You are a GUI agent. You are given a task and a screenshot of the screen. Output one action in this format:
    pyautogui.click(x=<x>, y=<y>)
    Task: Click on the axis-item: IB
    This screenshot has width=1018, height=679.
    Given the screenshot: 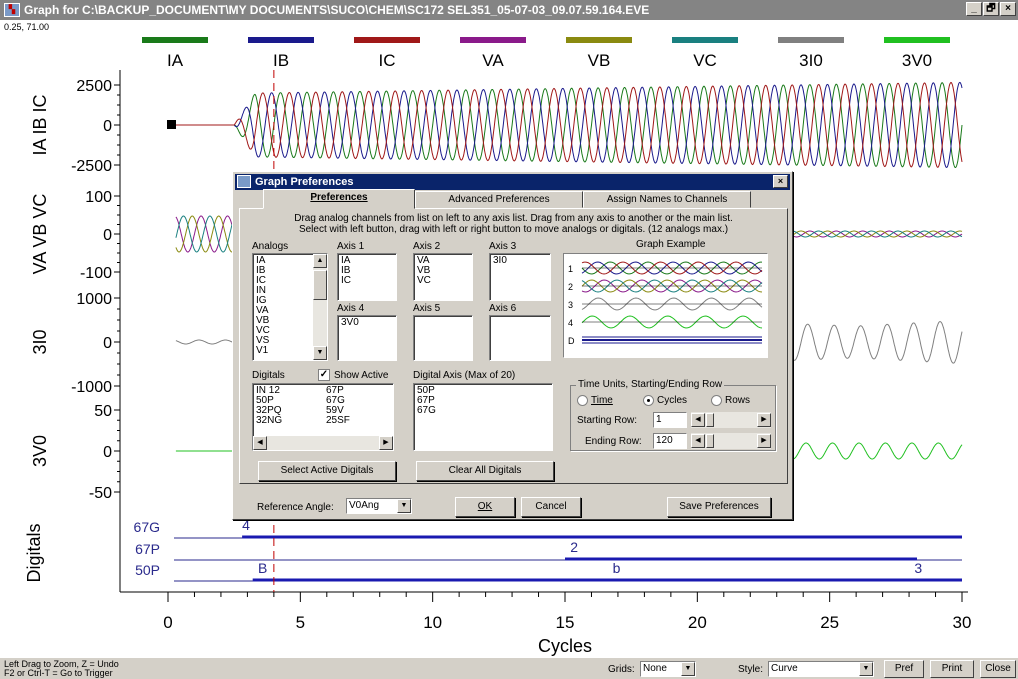 What is the action you would take?
    pyautogui.click(x=346, y=270)
    